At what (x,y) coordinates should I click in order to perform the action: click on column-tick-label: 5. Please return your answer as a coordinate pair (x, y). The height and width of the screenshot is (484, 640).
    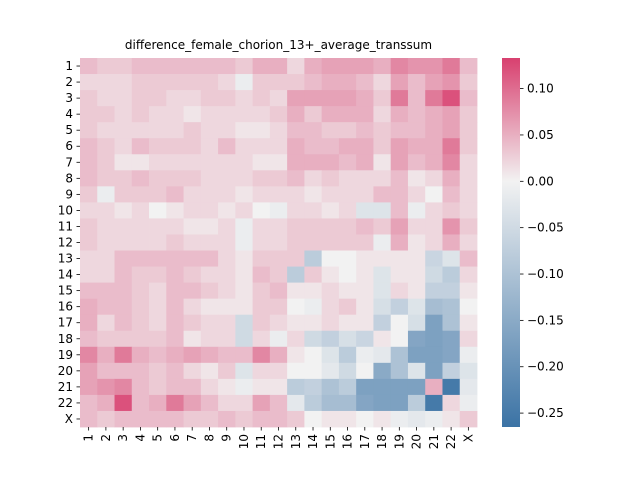
    Looking at the image, I should click on (158, 438).